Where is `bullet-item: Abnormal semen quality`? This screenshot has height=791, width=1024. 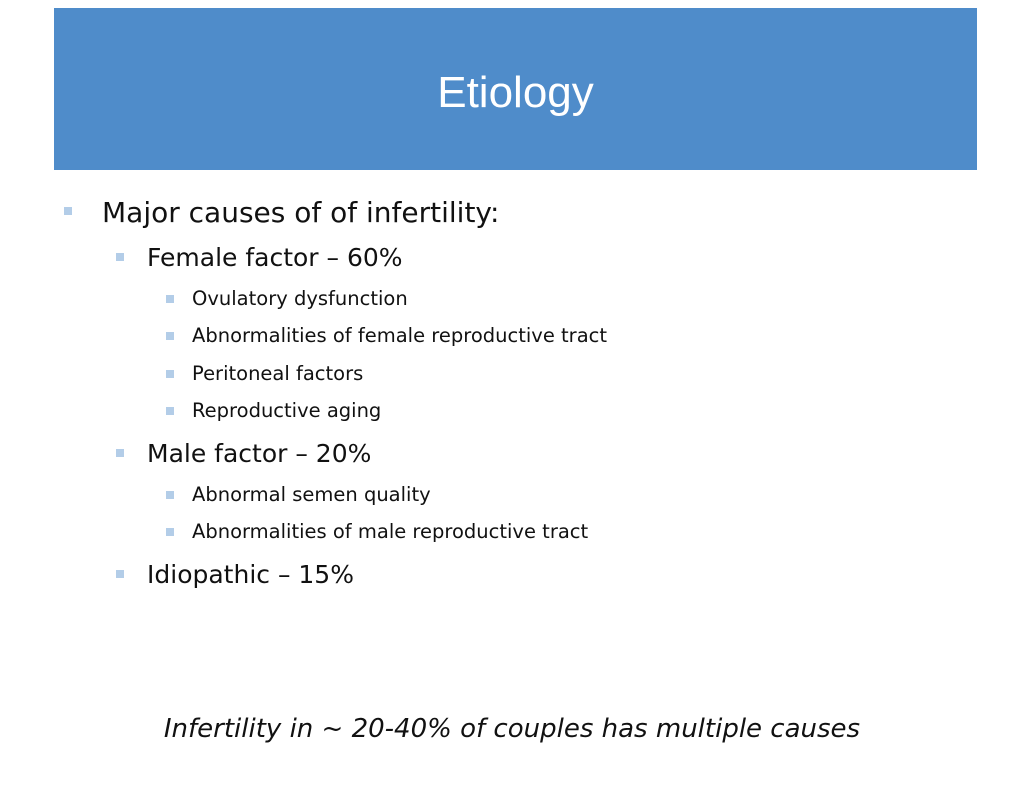
bullet-item: Abnormal semen quality is located at coordinates (298, 494).